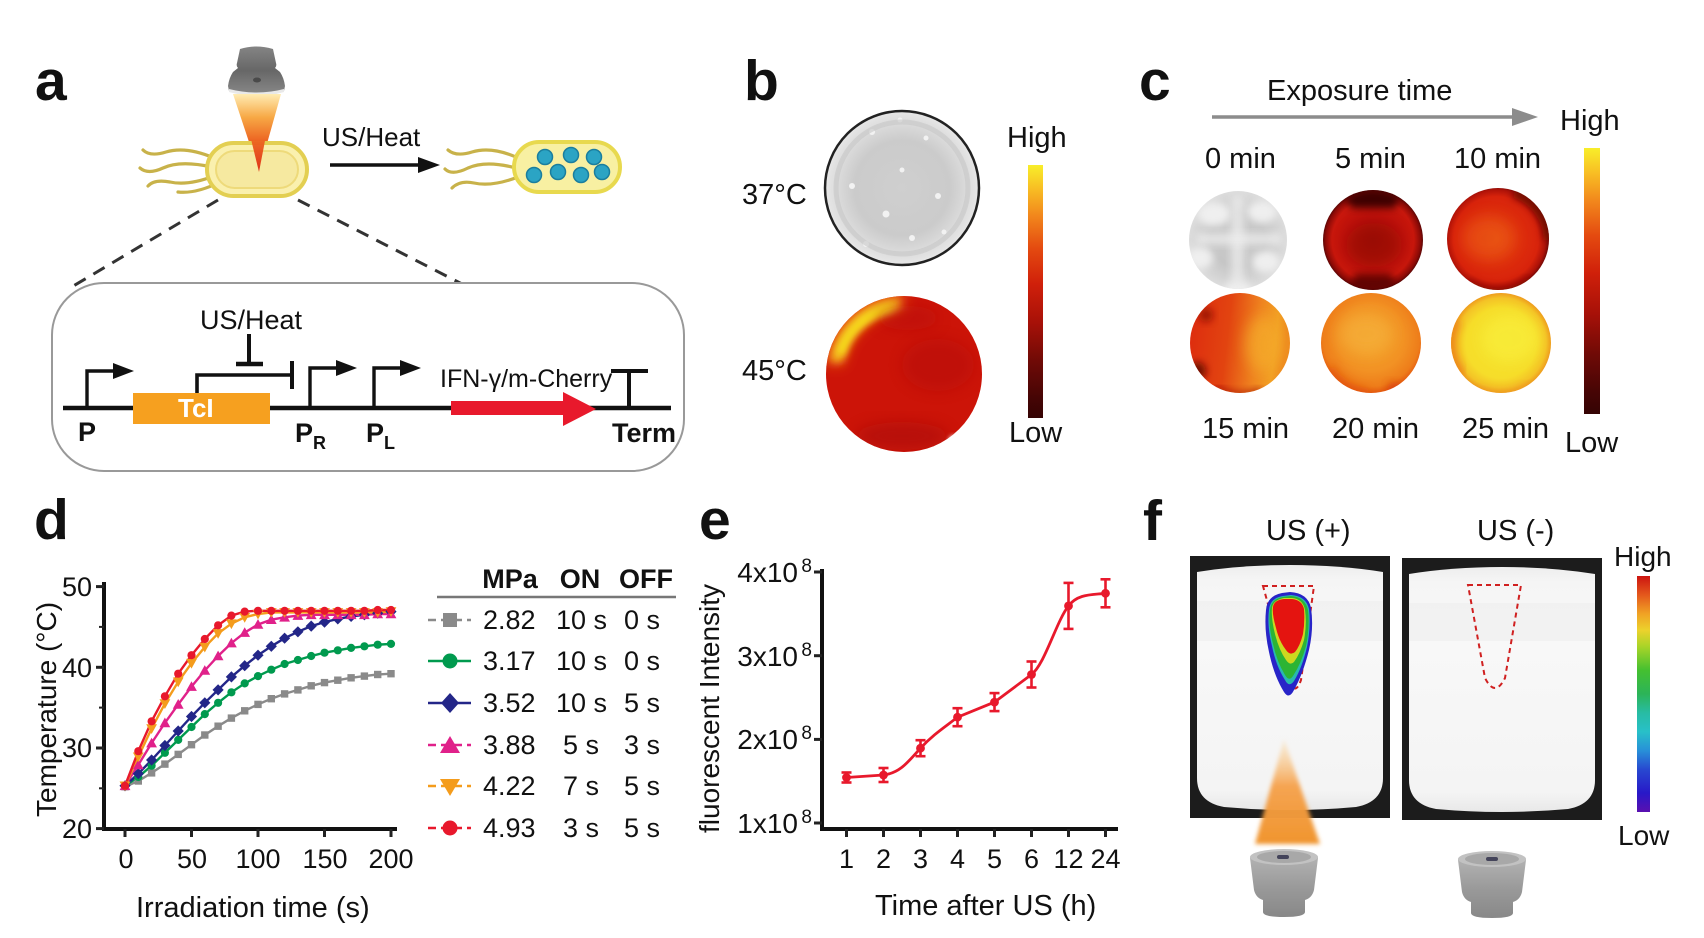 The image size is (1704, 938). Describe the element at coordinates (774, 195) in the screenshot. I see `svg-text: 37°C` at that location.